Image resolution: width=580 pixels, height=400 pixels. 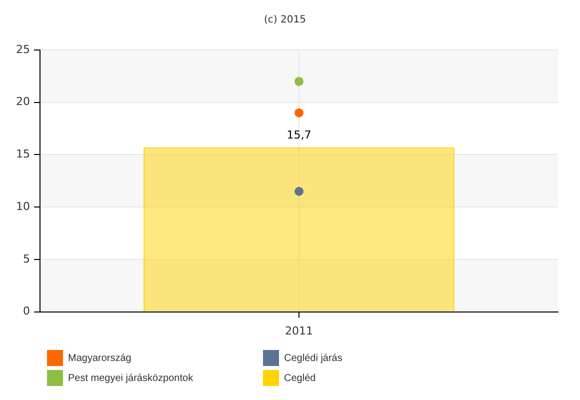 I want to click on y-tick-label: 15, so click(x=23, y=154).